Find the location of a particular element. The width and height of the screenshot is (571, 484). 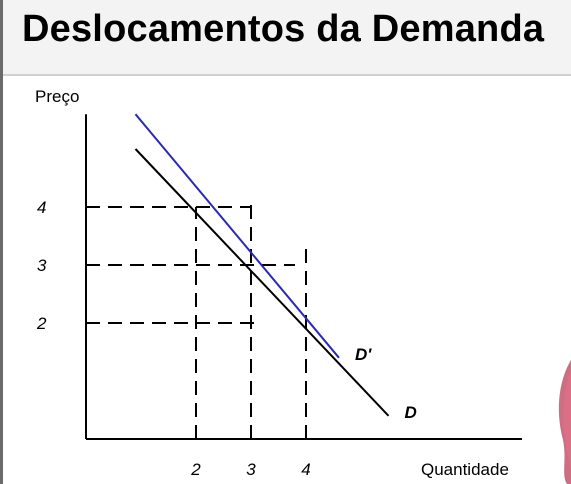

window-left-border is located at coordinates (1, 242).